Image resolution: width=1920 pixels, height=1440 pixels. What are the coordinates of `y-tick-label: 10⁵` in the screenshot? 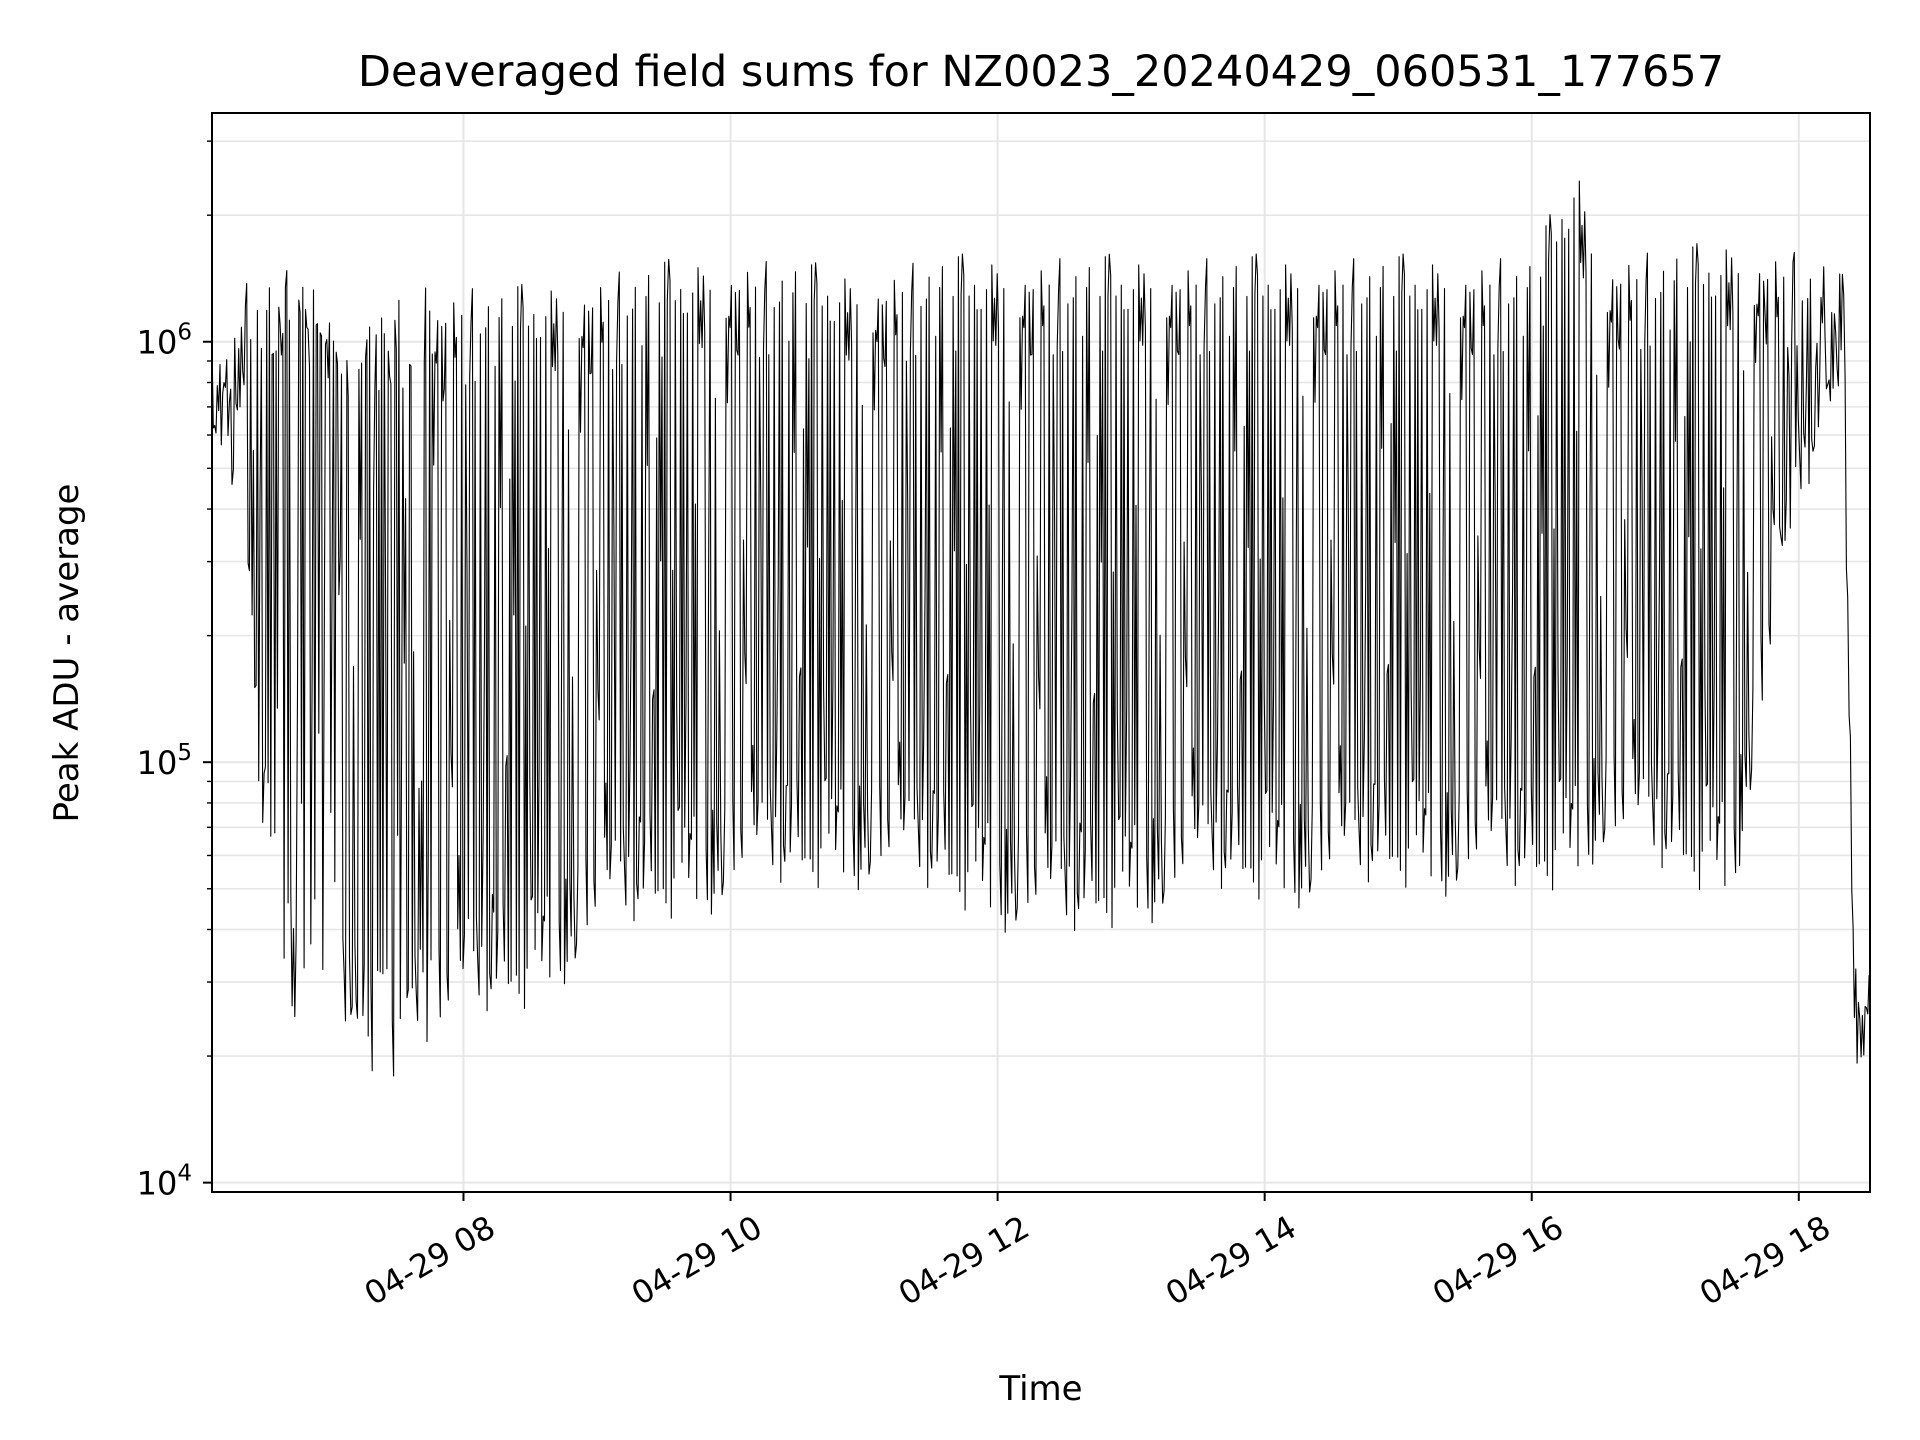 It's located at (164, 761).